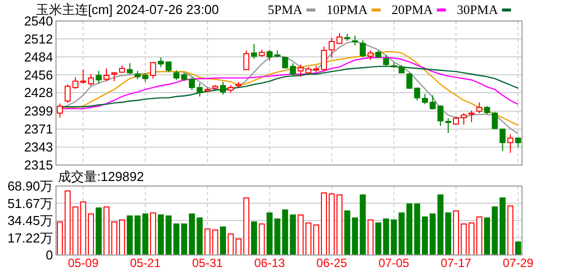  Describe the element at coordinates (30, 203) in the screenshot. I see `y-tick-label: 51.67万` at that location.